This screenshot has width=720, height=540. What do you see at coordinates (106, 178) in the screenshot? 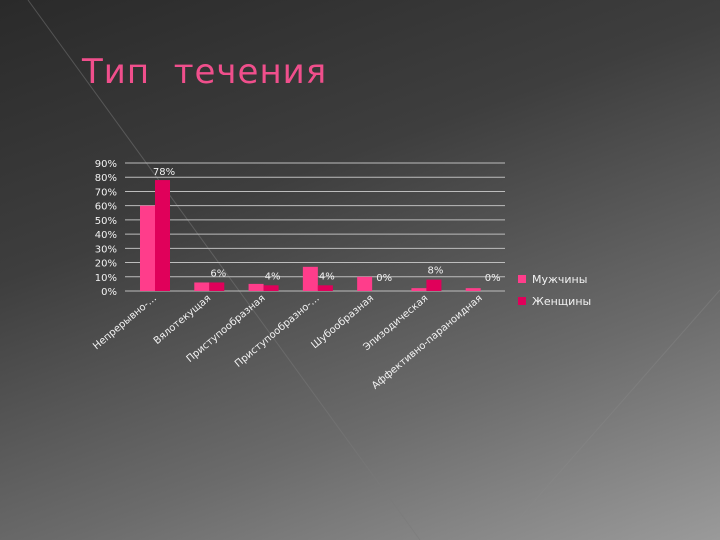
I see `y-tick-label: 80%` at bounding box center [106, 178].